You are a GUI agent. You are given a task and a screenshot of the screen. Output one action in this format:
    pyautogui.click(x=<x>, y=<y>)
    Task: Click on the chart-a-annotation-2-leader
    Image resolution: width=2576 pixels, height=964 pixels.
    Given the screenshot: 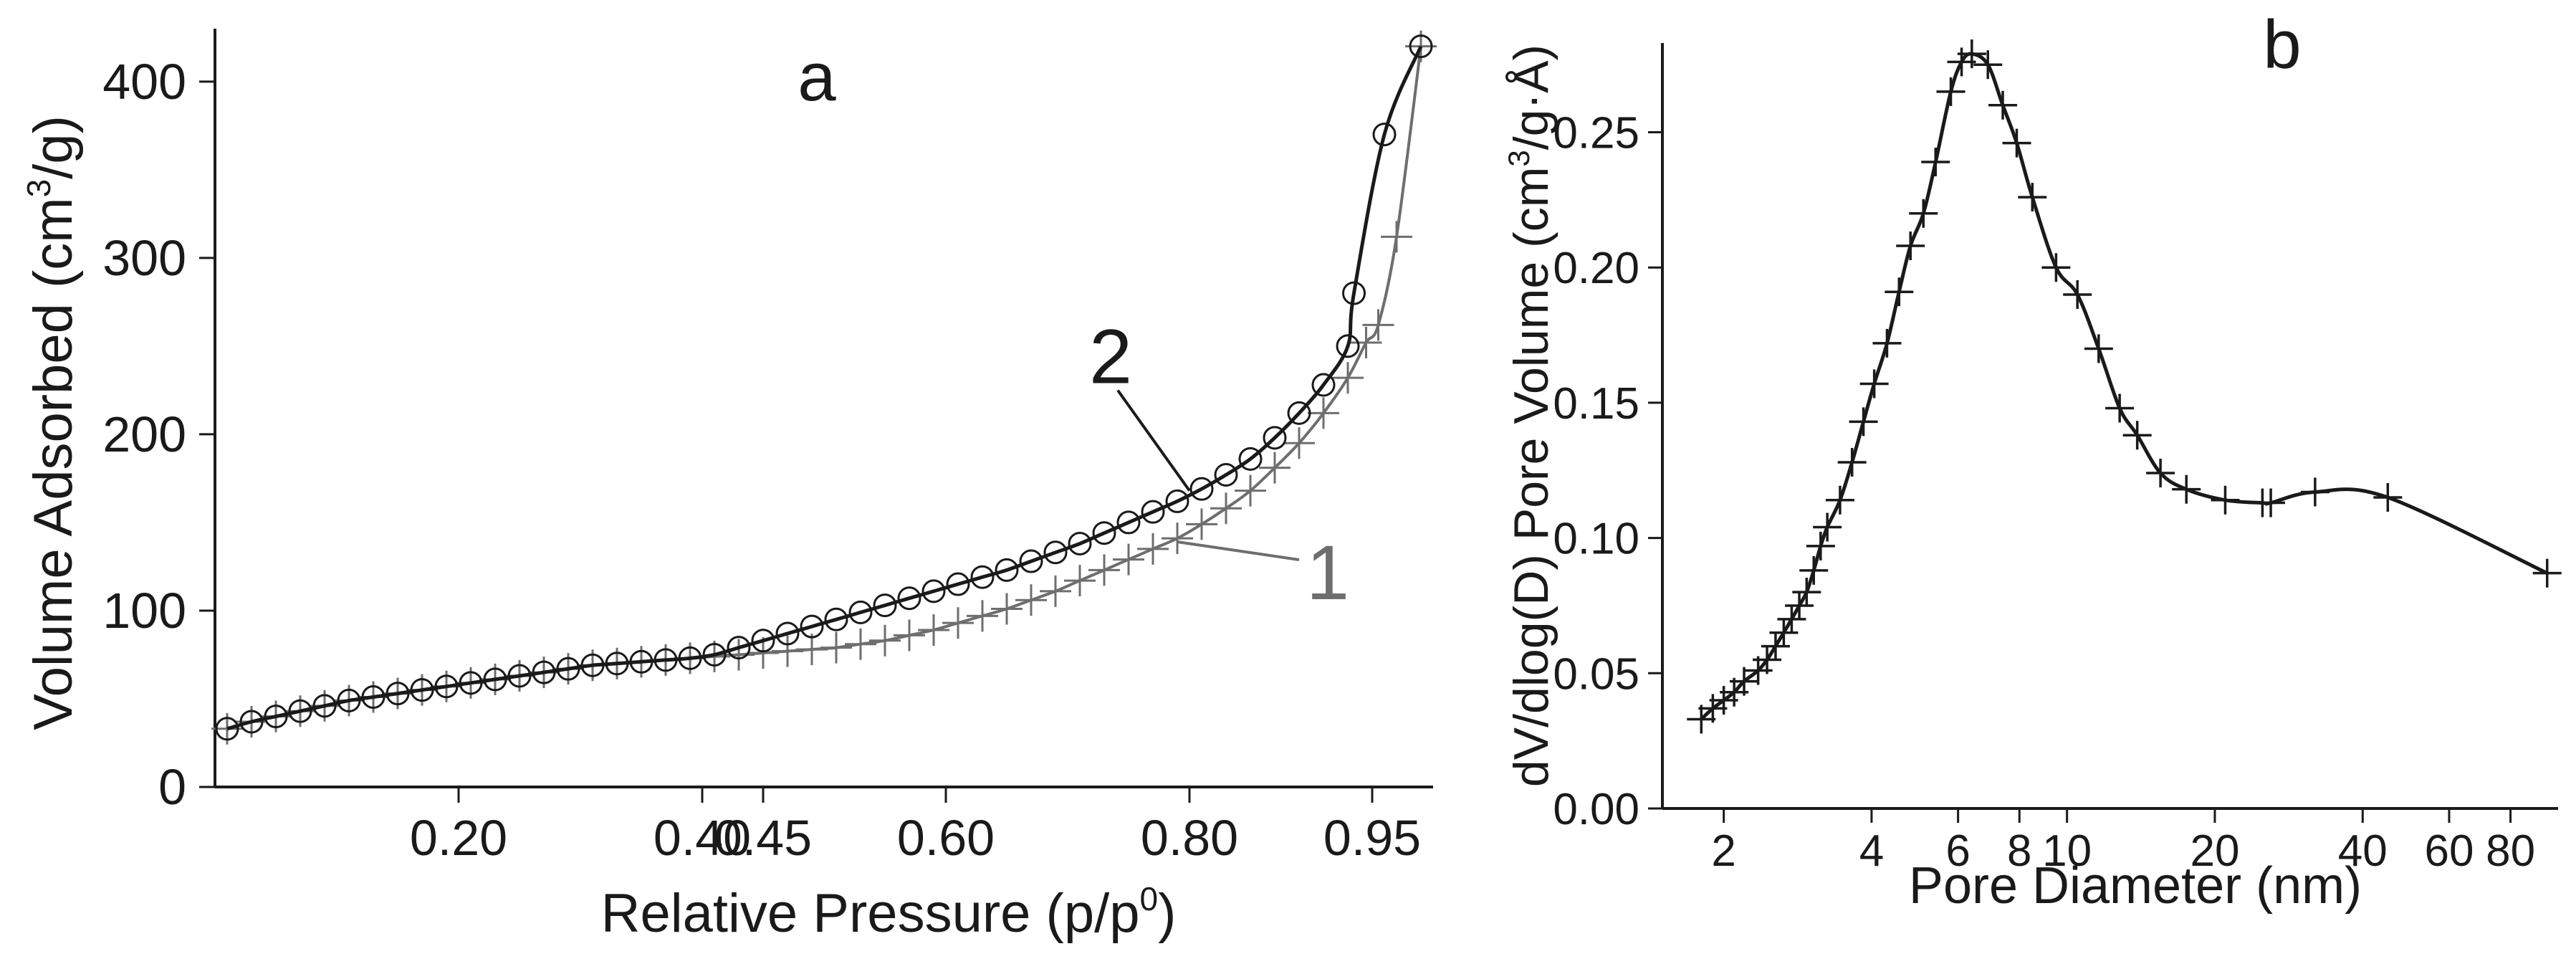 What is the action you would take?
    pyautogui.click(x=1153, y=440)
    